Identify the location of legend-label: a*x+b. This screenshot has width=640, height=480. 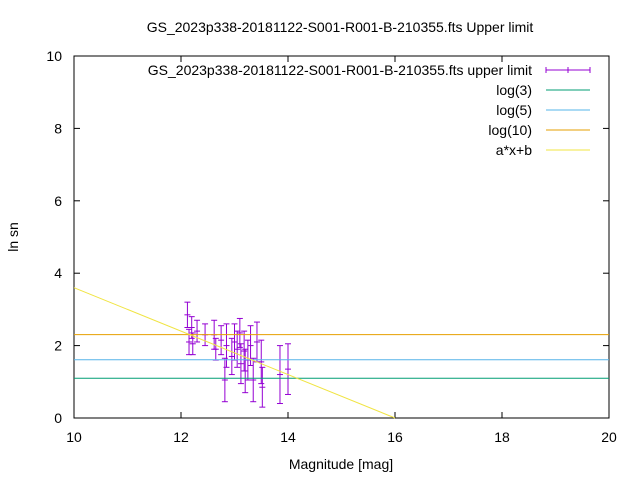
(514, 150).